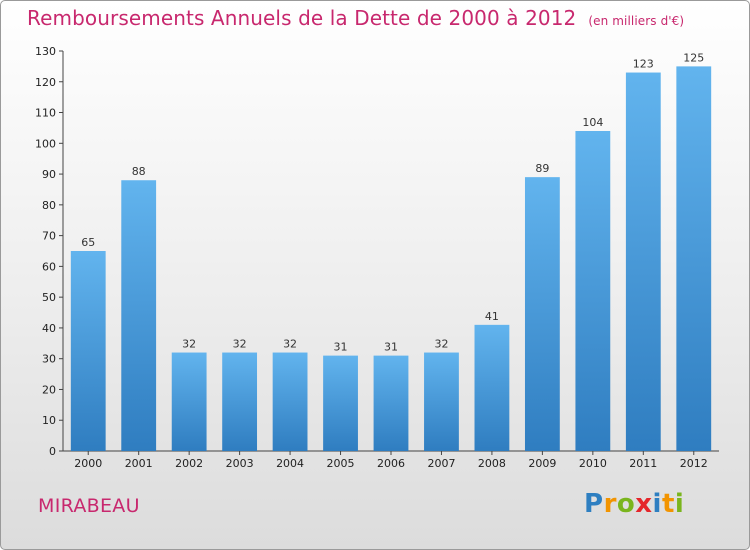  Describe the element at coordinates (88, 351) in the screenshot. I see `bar-2000` at that location.